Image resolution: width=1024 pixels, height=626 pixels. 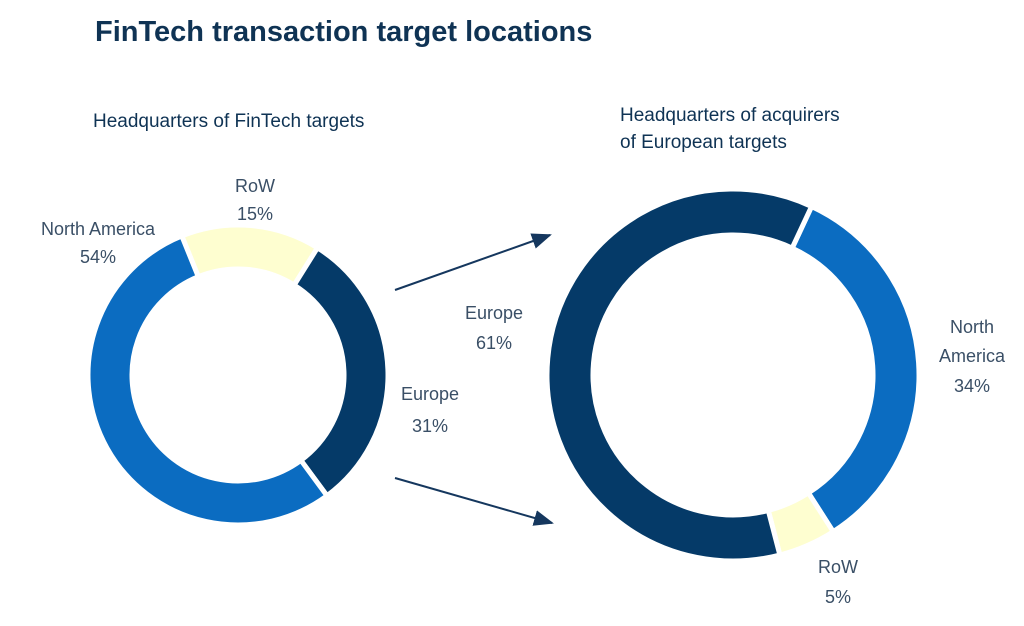 What do you see at coordinates (430, 426) in the screenshot?
I see `value-left-europe: 31%` at bounding box center [430, 426].